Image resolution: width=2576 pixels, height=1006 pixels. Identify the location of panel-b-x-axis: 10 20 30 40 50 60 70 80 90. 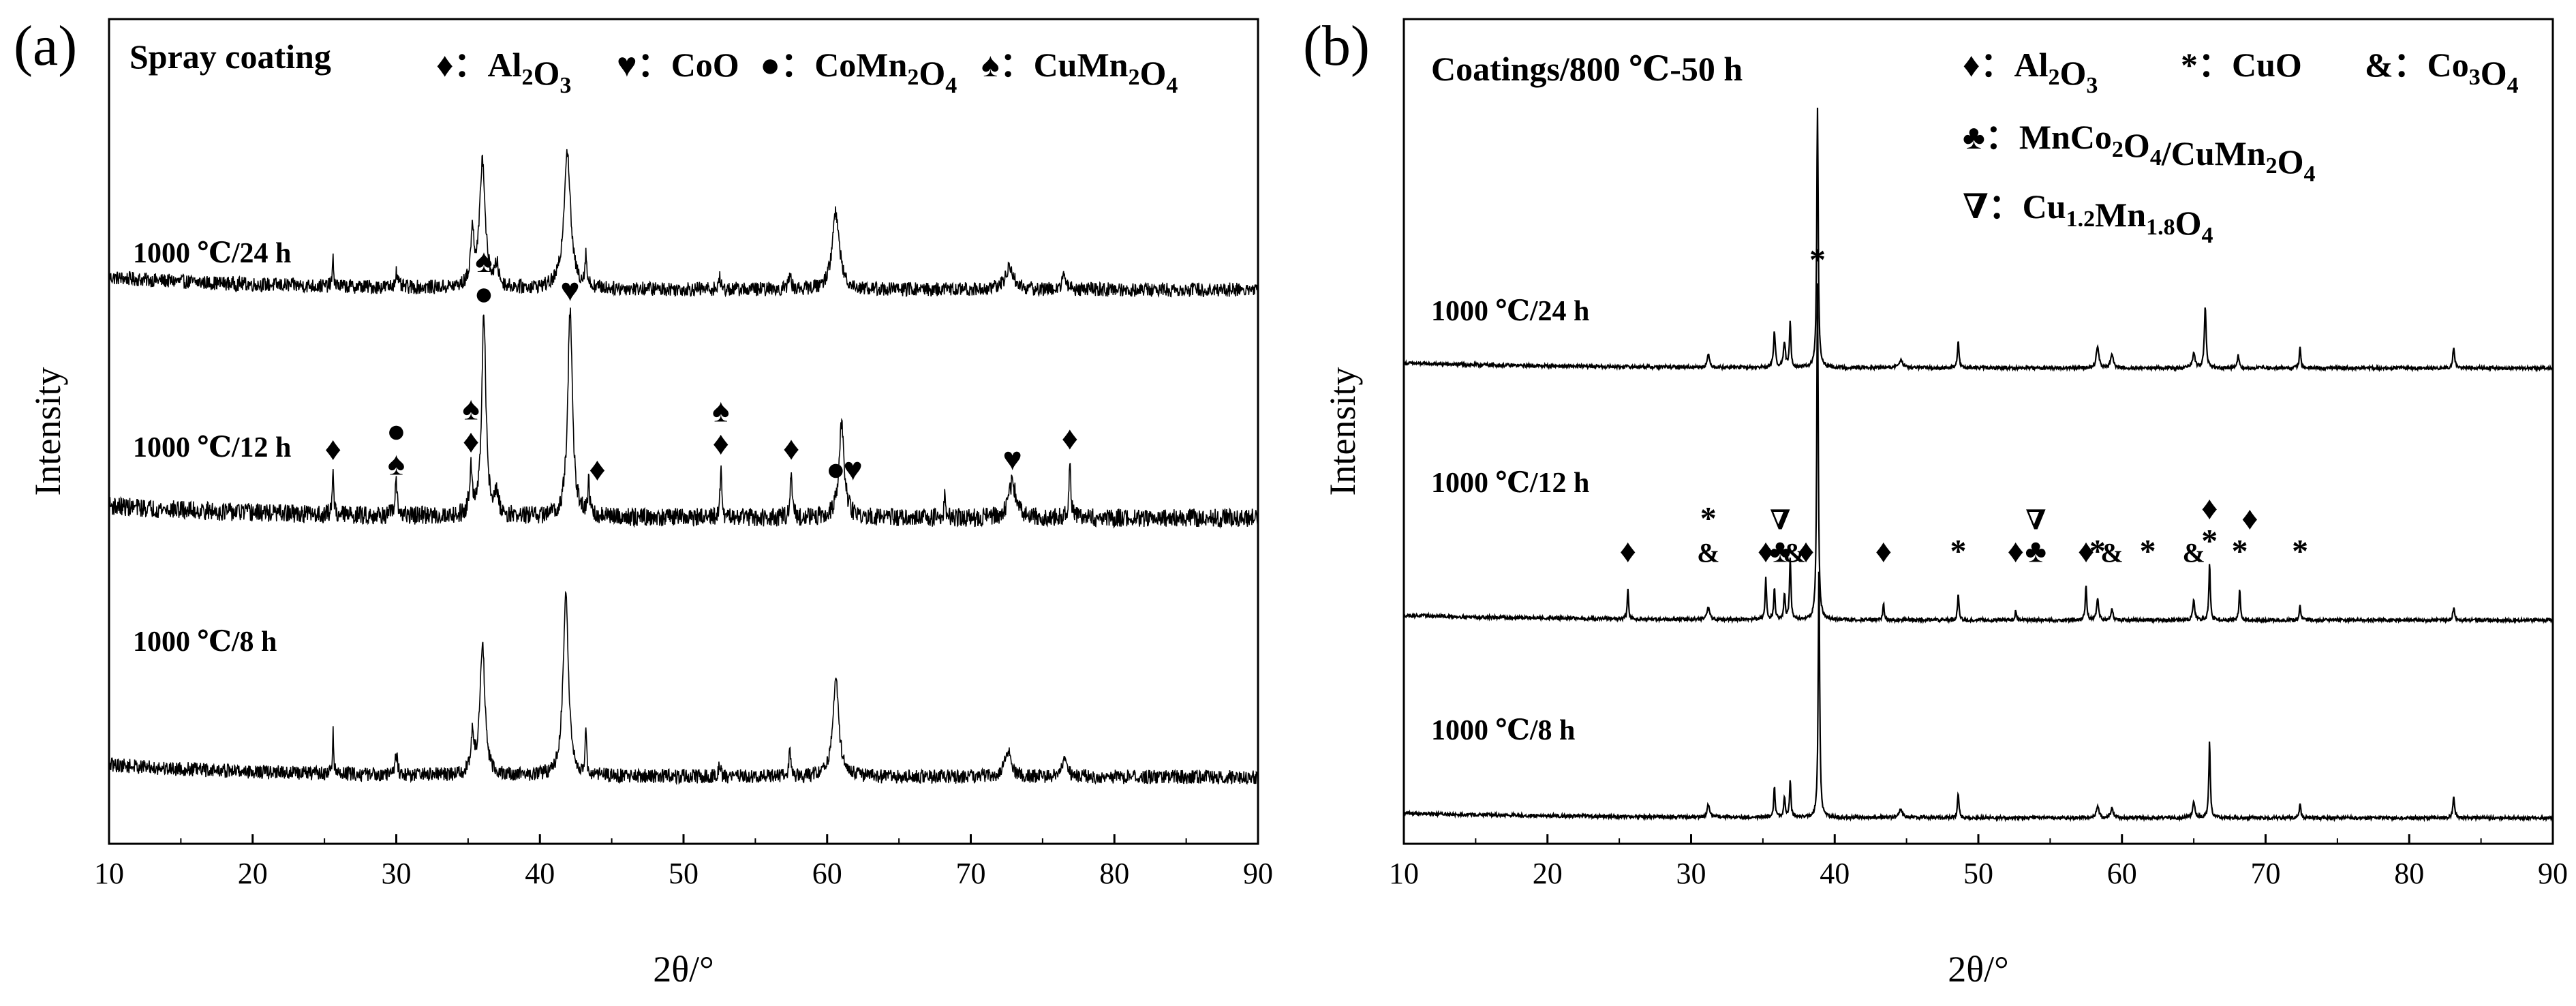
(1978, 862).